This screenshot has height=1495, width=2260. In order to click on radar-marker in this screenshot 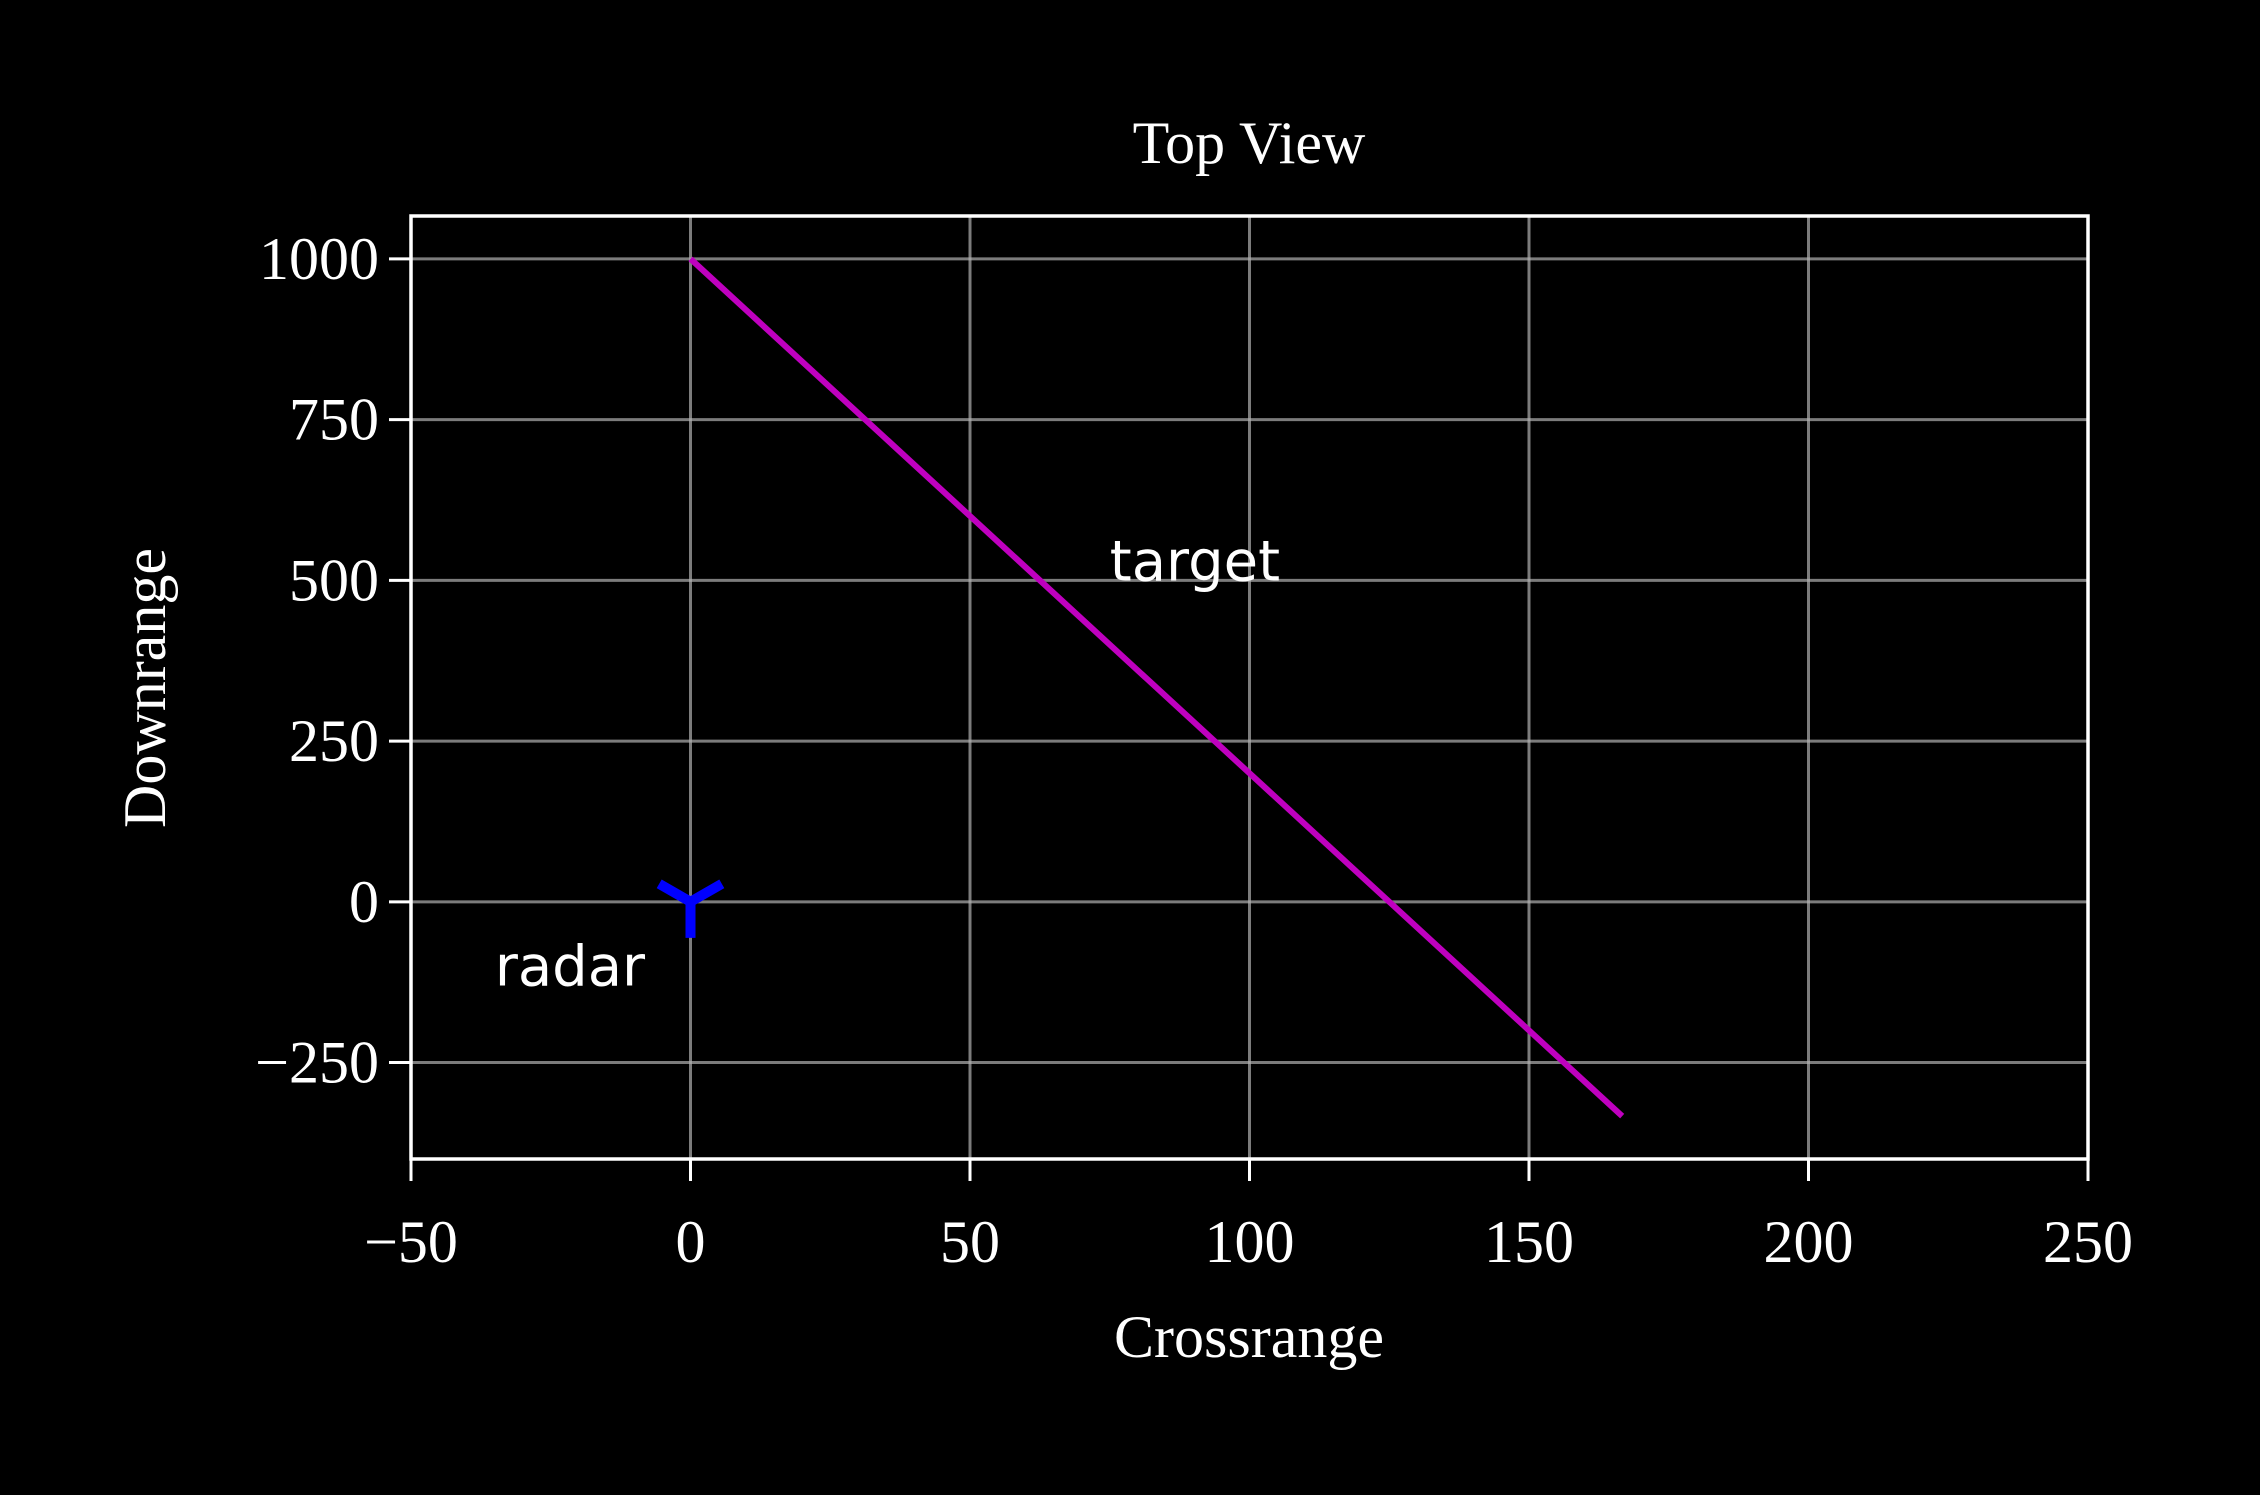, I will do `click(690, 908)`.